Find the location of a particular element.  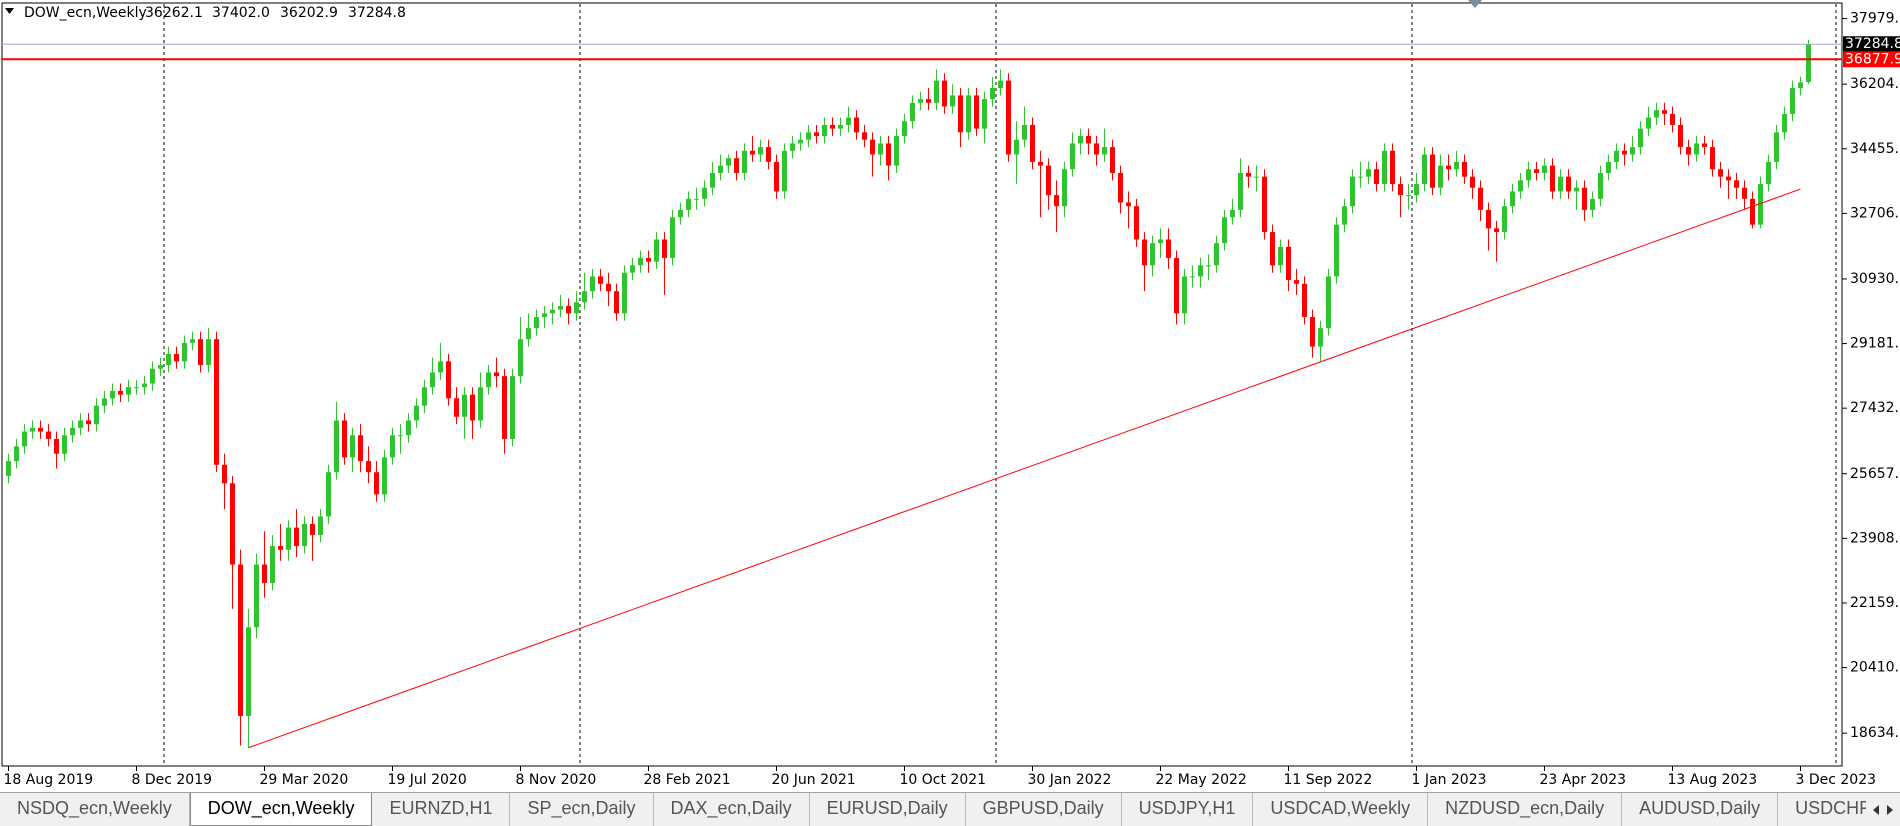

chart-tab: DOW_ecn,Weekly is located at coordinates (281, 809).